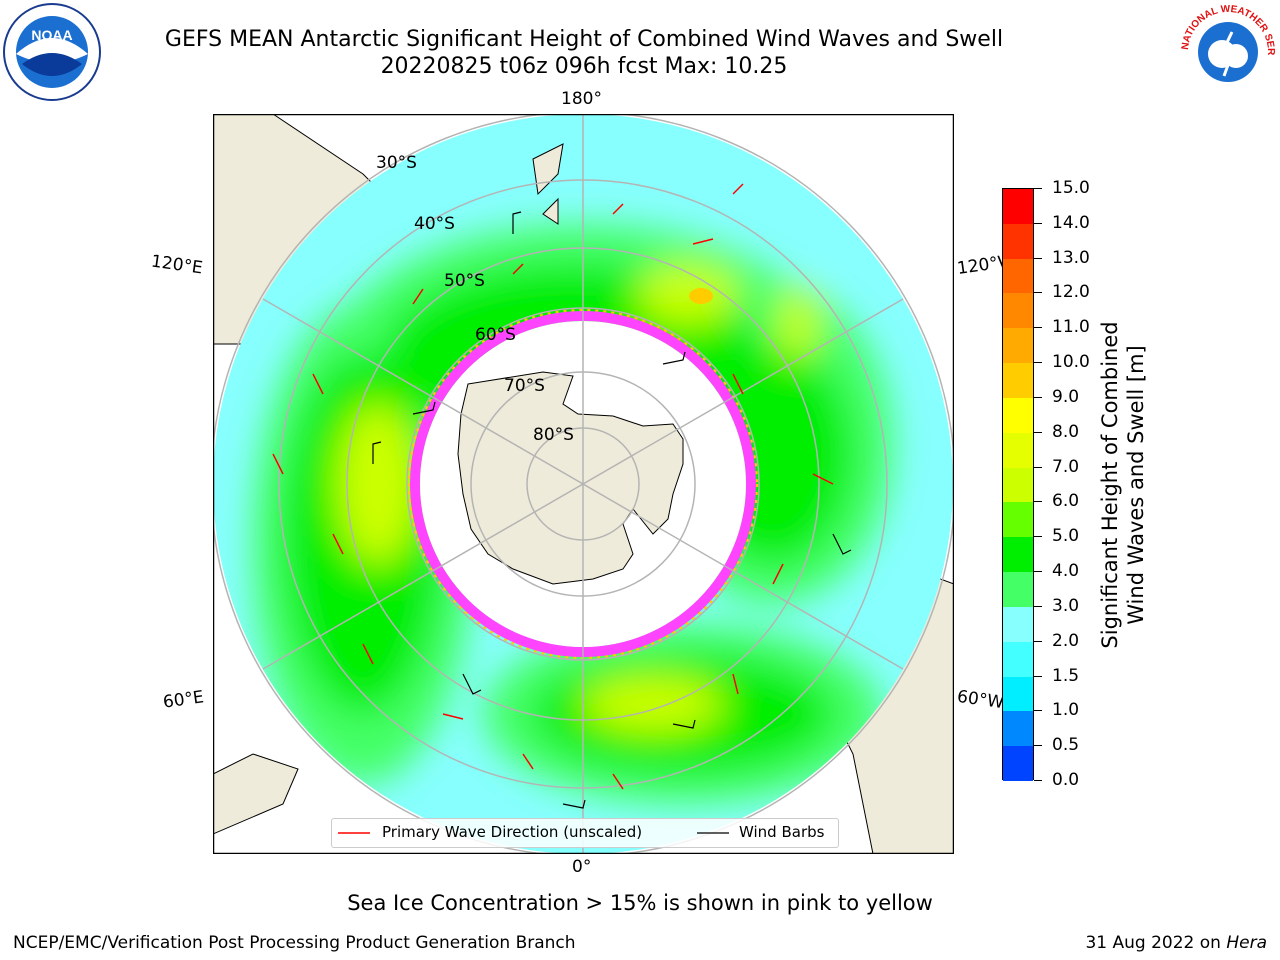 This screenshot has width=1280, height=960. I want to click on label-60E: 60°E, so click(183, 700).